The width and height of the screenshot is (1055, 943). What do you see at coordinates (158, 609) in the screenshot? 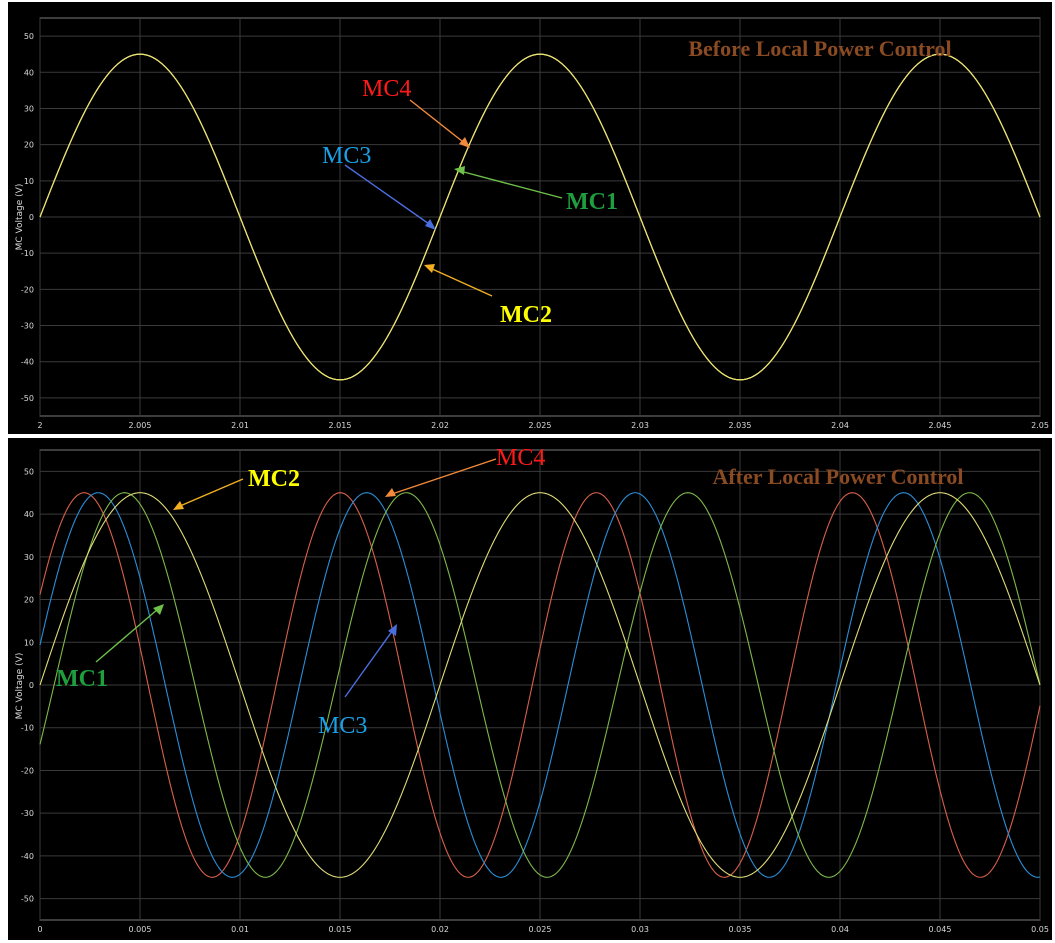
I see `arrowhead-mc1-after` at bounding box center [158, 609].